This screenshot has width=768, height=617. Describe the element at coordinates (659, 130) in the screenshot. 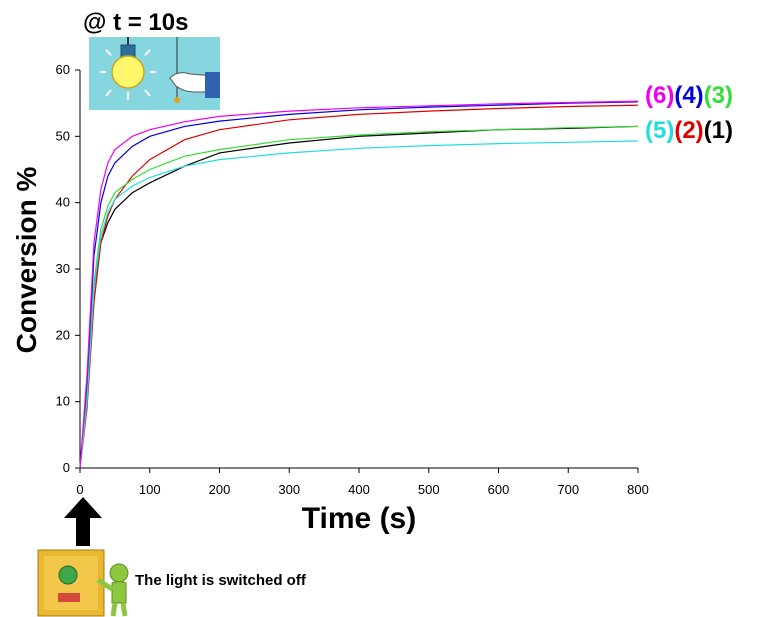

I see `series-label: (5)` at that location.